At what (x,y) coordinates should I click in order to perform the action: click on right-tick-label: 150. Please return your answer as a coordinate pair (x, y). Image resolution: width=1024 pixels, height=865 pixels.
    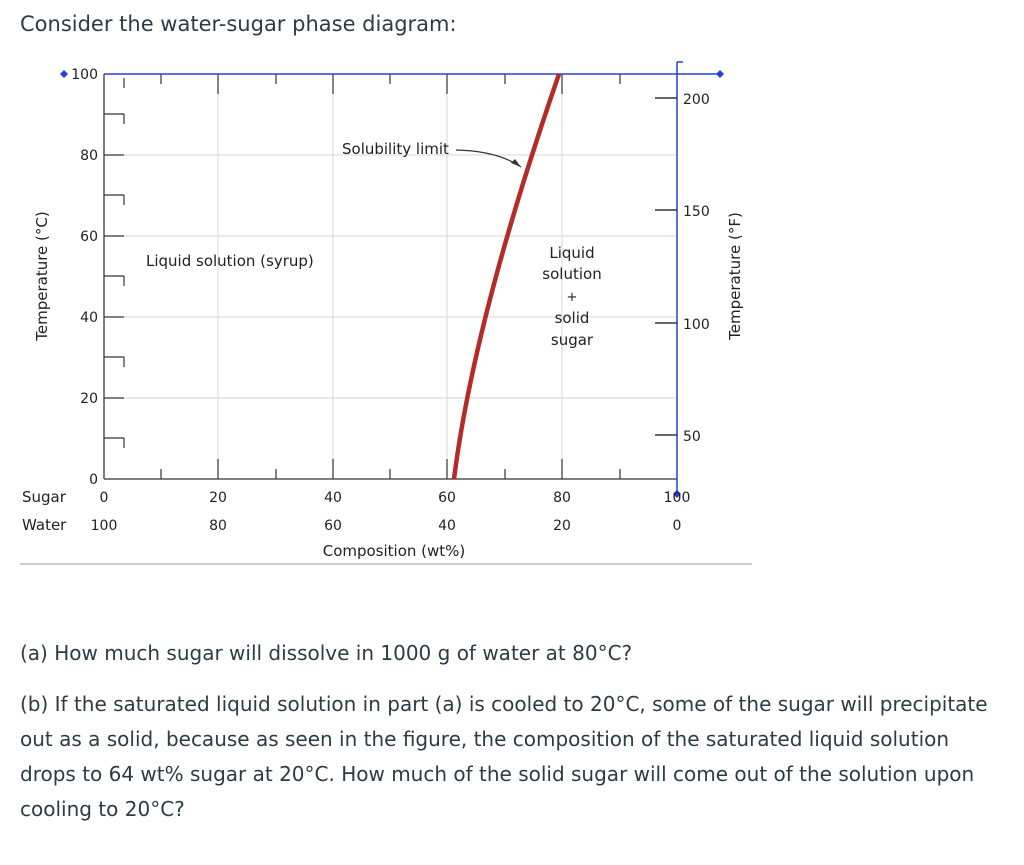
    Looking at the image, I should click on (696, 212).